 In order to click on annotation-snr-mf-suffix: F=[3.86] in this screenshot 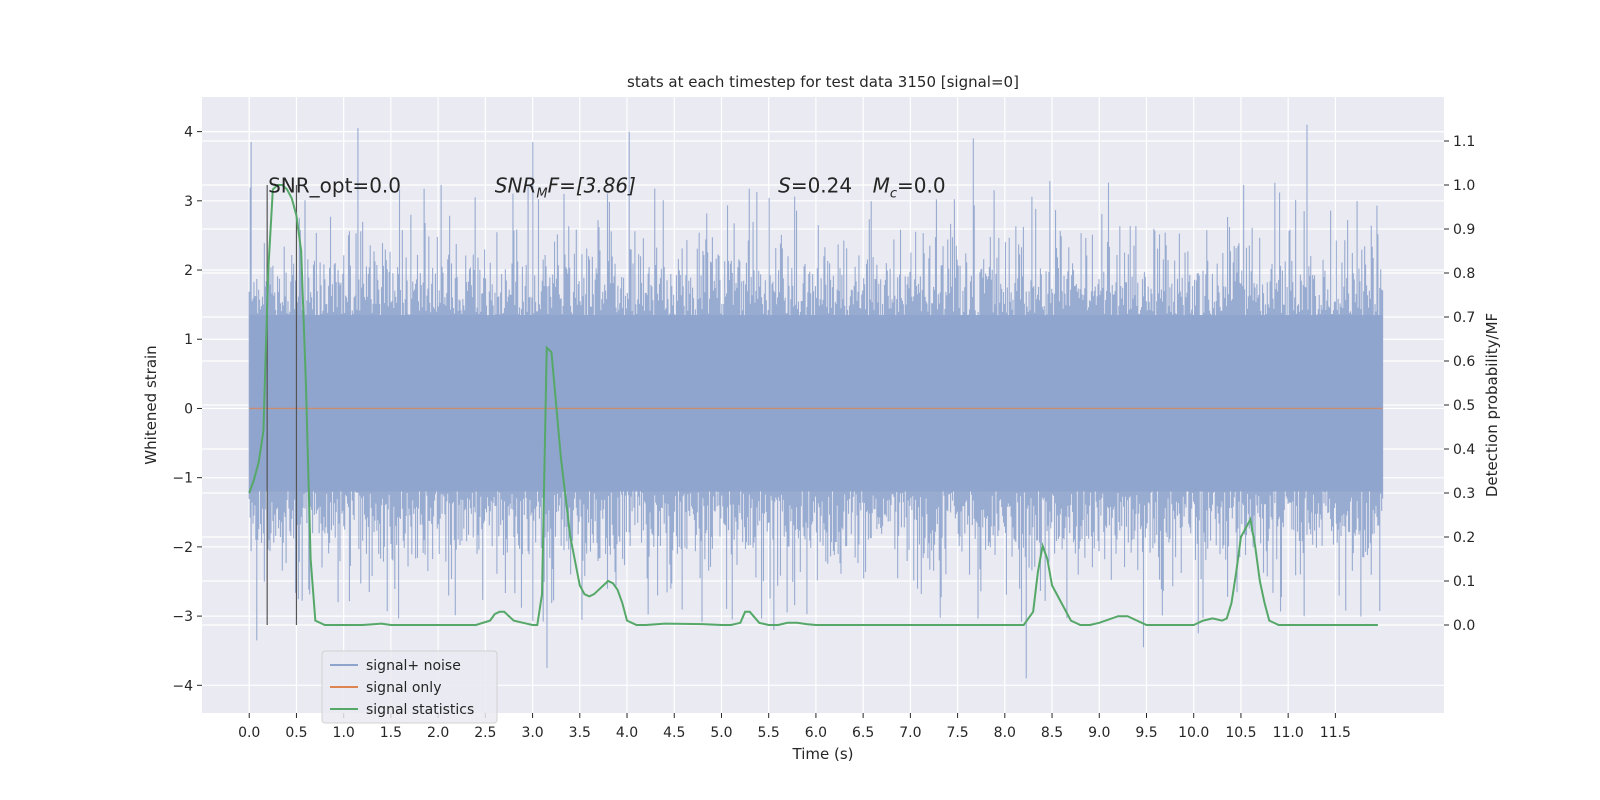, I will do `click(592, 186)`.